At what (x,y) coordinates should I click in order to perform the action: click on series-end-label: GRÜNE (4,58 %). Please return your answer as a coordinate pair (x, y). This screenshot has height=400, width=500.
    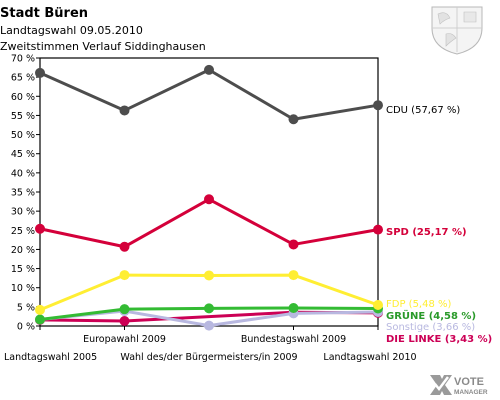
    Looking at the image, I should click on (431, 315).